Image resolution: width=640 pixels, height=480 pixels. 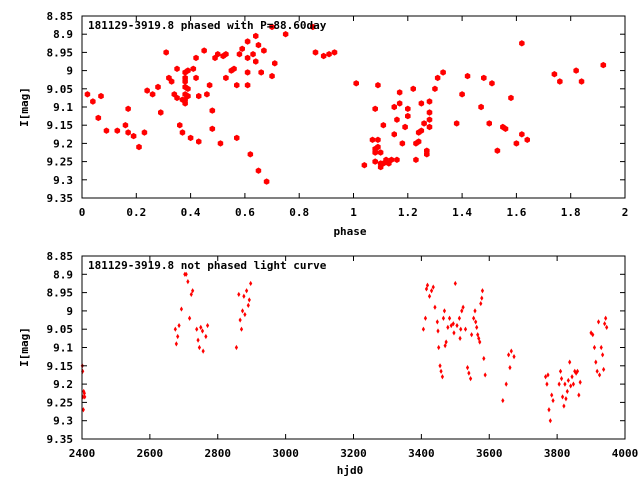 I want to click on phased-y-tick-label: 9.15, so click(x=60, y=125).